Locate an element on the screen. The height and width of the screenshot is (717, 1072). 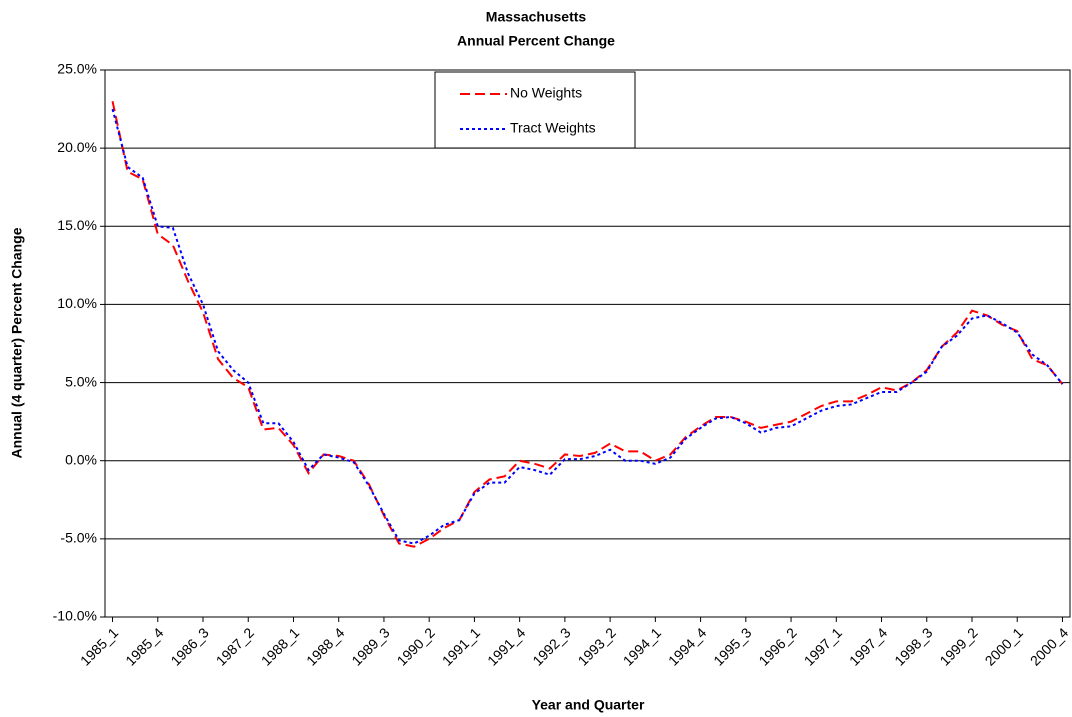
x-axis-label: Year and Quarter is located at coordinates (588, 705).